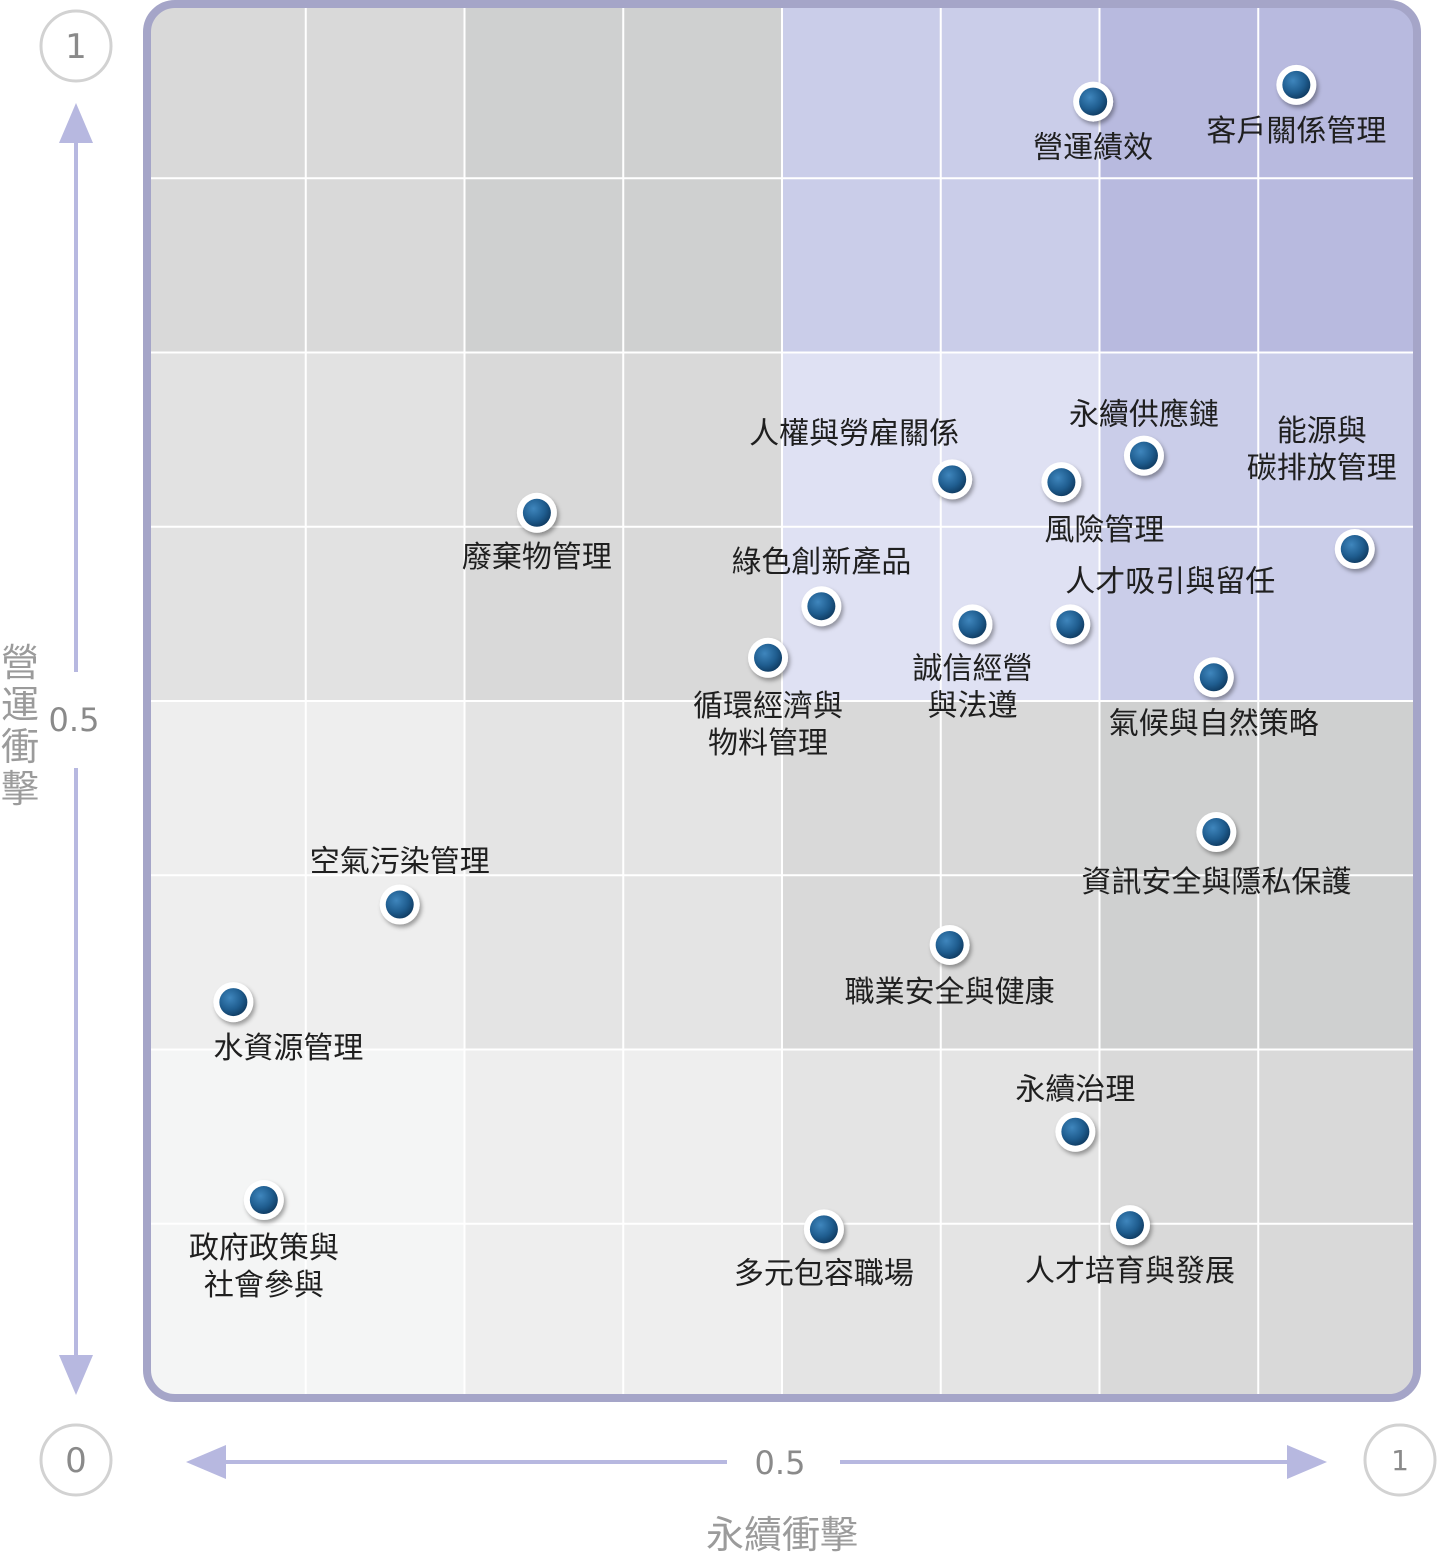  I want to click on data-point-label: 永續治理, so click(1075, 1090).